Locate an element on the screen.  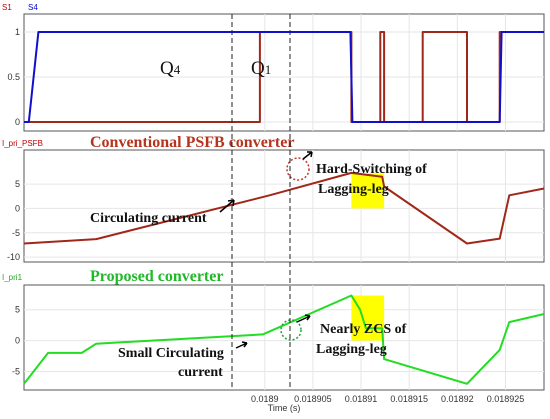
zcs-label-1: Nearly ZCS of is located at coordinates (363, 329).